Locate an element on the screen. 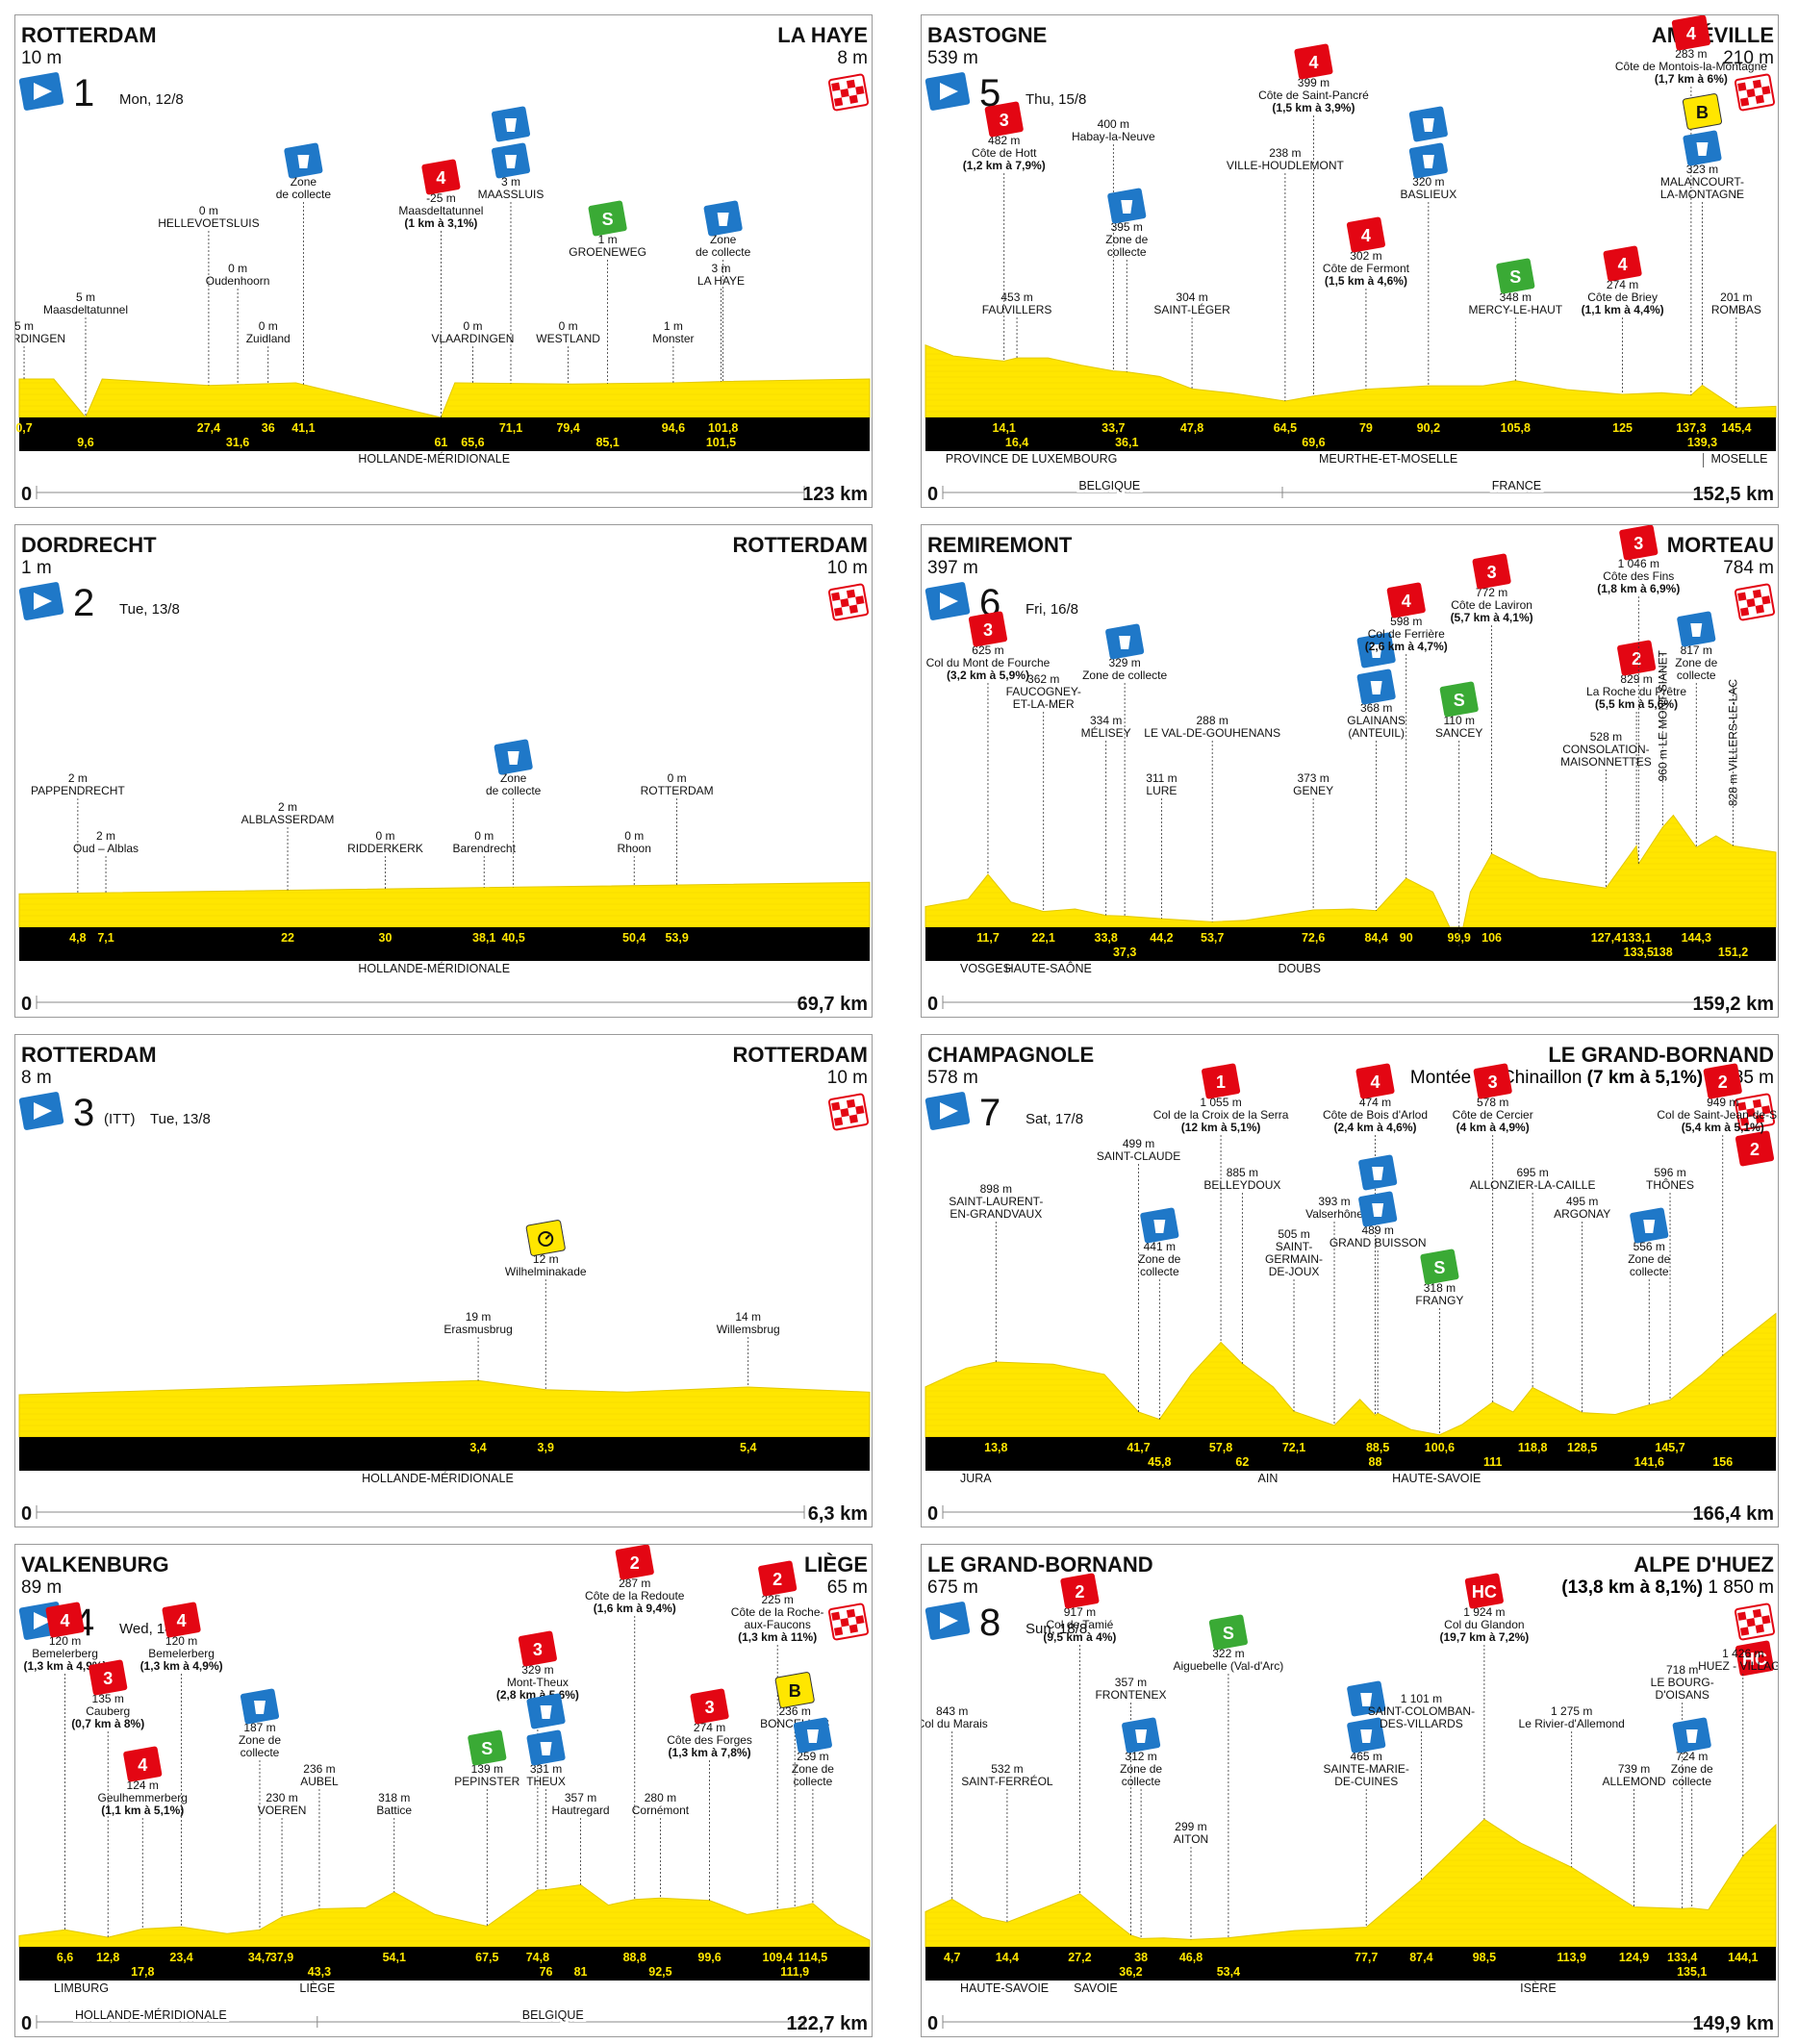 The height and width of the screenshot is (2044, 1798). poi-label: 14 m is located at coordinates (748, 1317).